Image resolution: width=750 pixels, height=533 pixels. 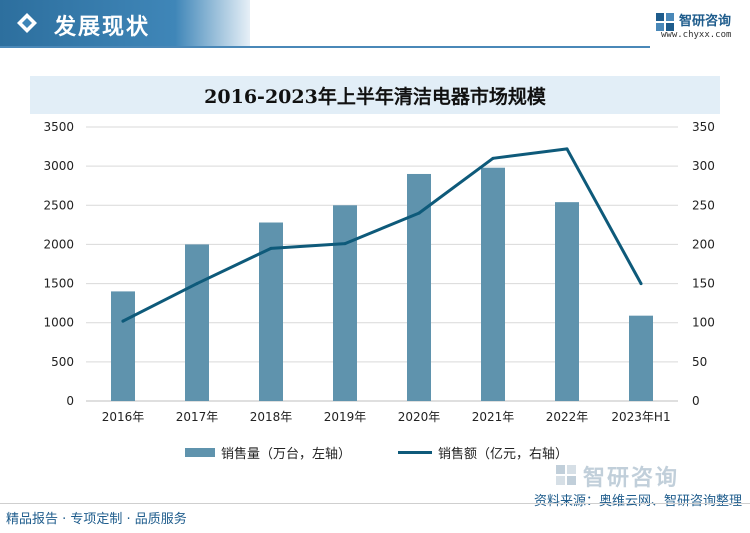 What do you see at coordinates (705, 21) in the screenshot?
I see `logo-name: 智研咨询` at bounding box center [705, 21].